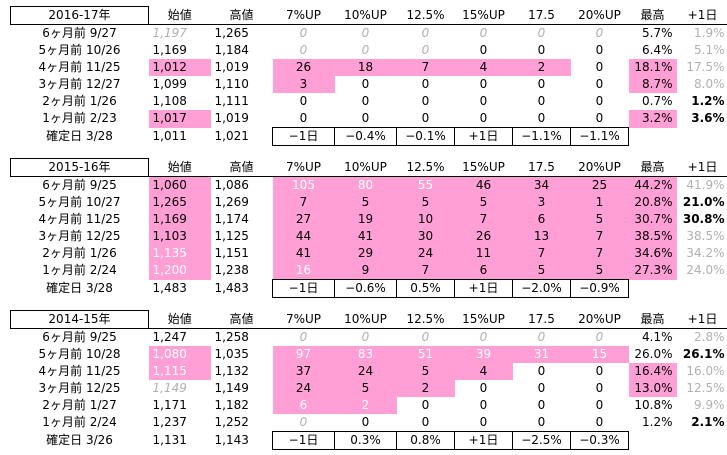  I want to click on cell-plus1: 26.1%, so click(703, 354).